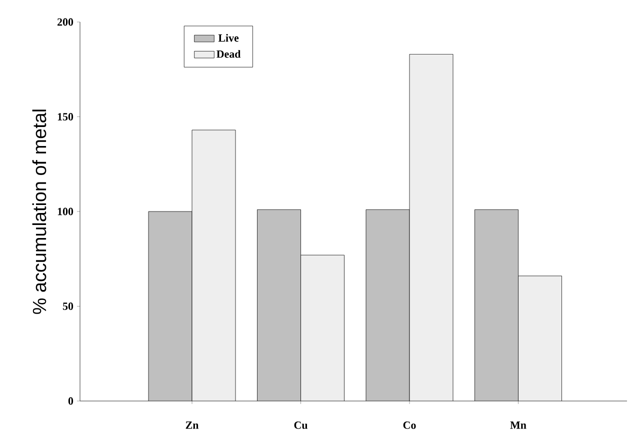 The height and width of the screenshot is (438, 637). I want to click on y-tick-label: 200, so click(65, 22).